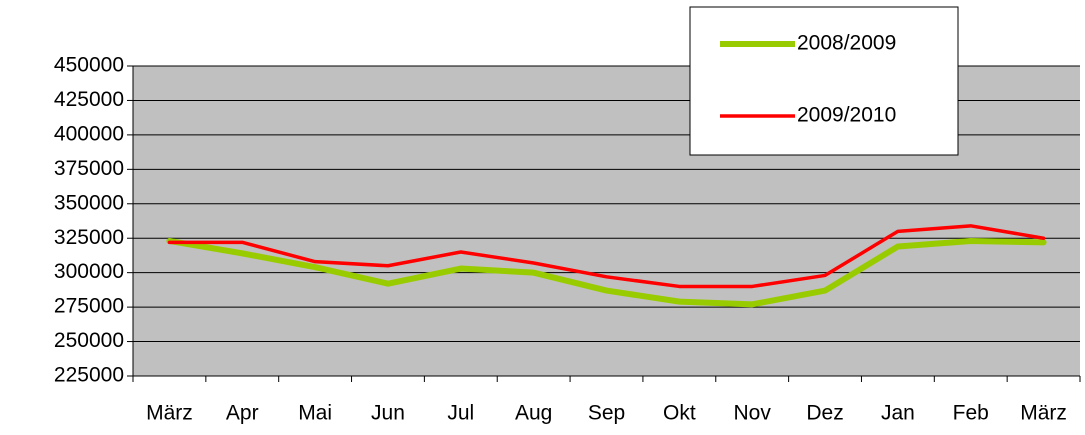  Describe the element at coordinates (824, 413) in the screenshot. I see `x-tick-label: Dez` at that location.